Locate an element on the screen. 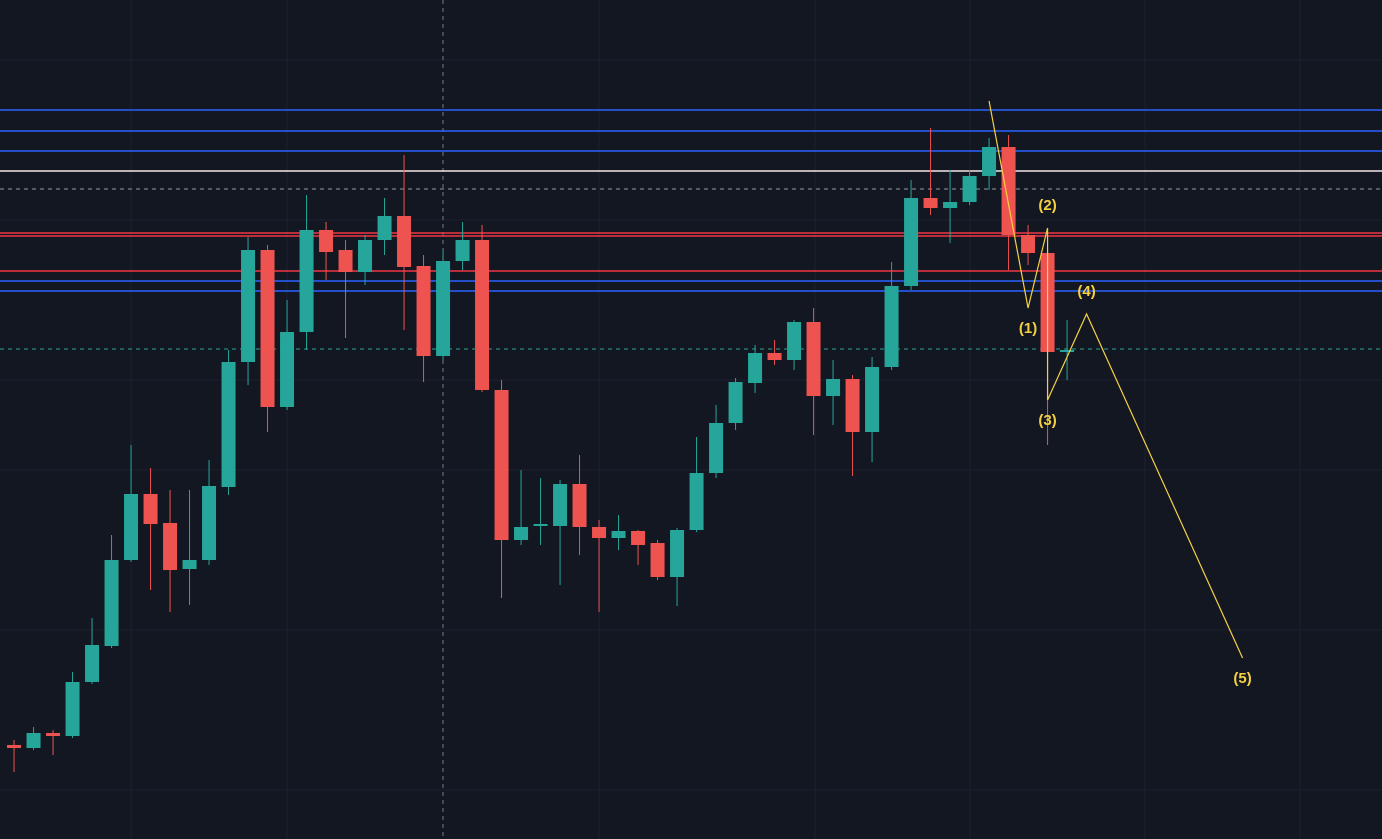 The image size is (1382, 839). wave-label: (3) is located at coordinates (1047, 420).